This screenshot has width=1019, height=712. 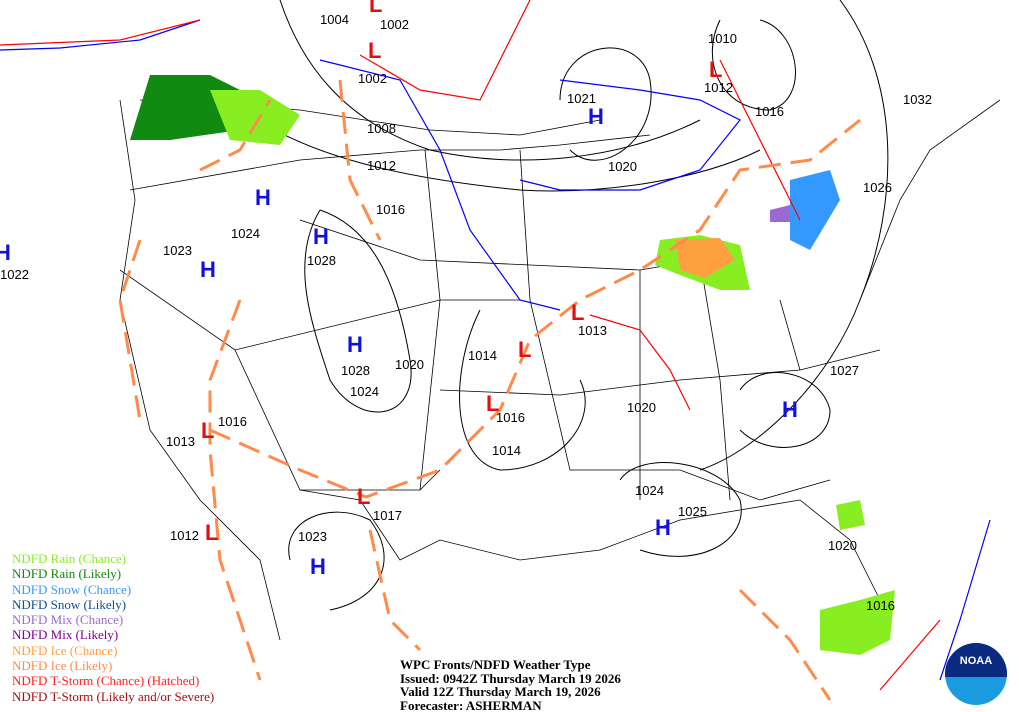 I want to click on legend-item: NDFD Snow (Likely), so click(x=69, y=604).